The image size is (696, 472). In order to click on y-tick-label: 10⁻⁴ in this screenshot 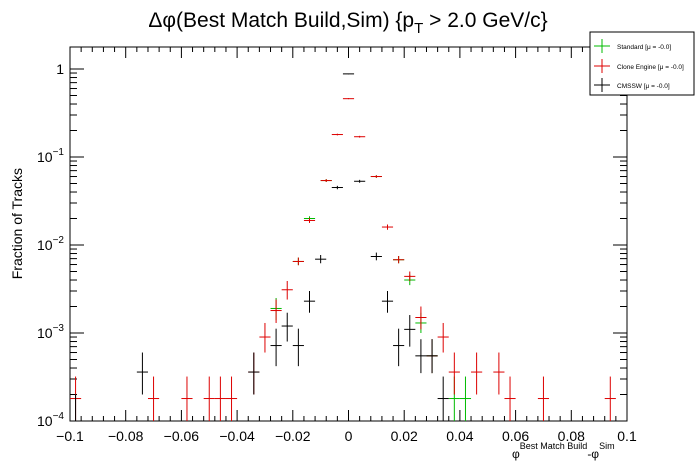, I will do `click(50, 420)`.